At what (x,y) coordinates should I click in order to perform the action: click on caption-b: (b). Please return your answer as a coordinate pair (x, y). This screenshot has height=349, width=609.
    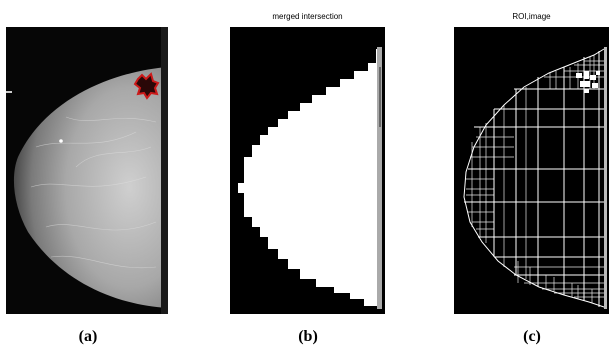
    Looking at the image, I should click on (308, 336).